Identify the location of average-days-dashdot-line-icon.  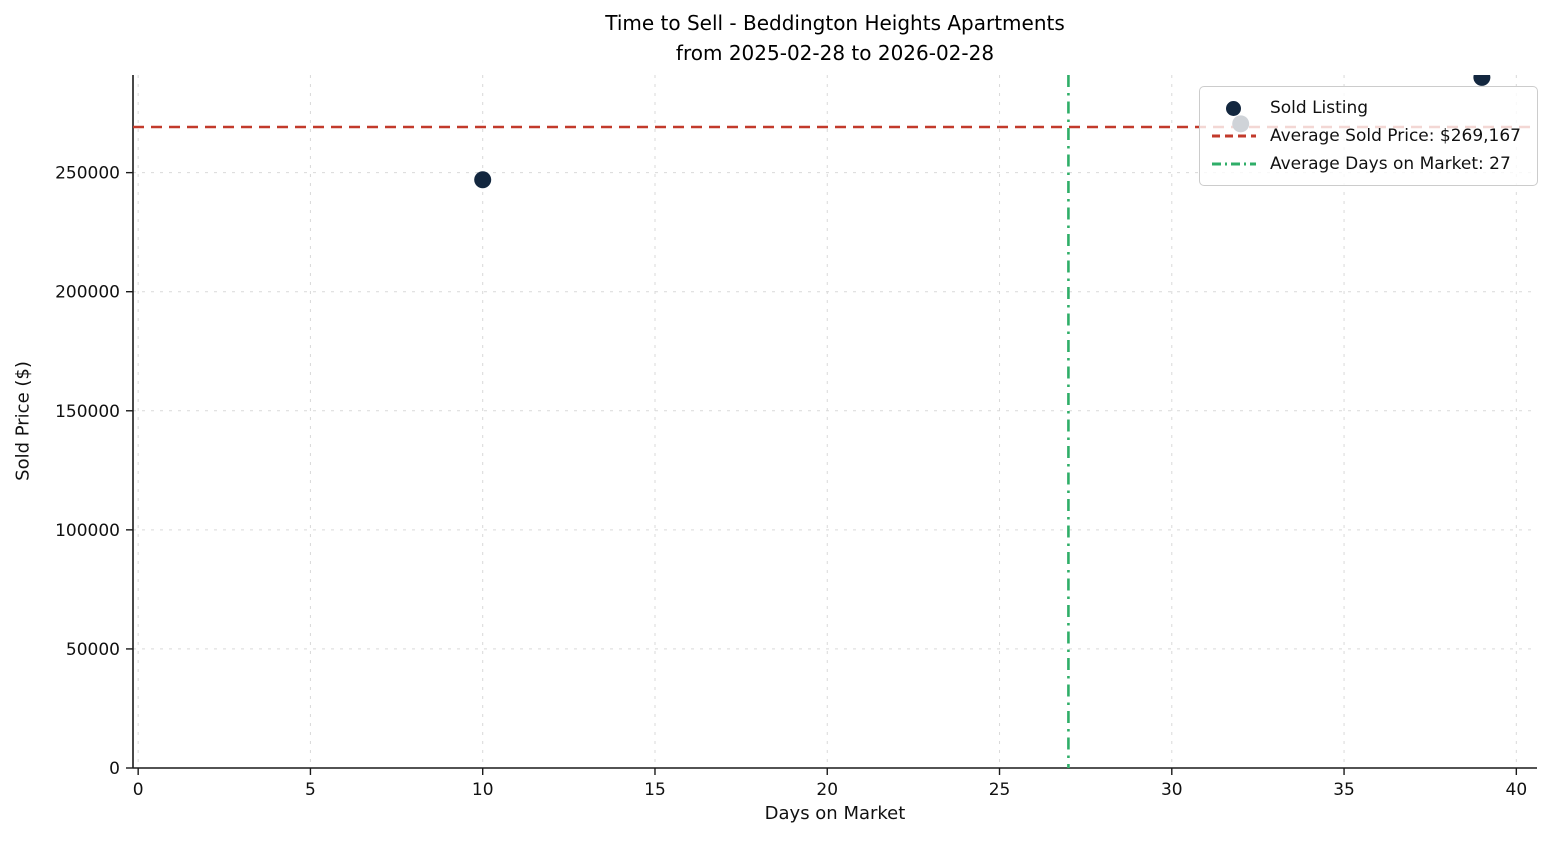
(1233, 164).